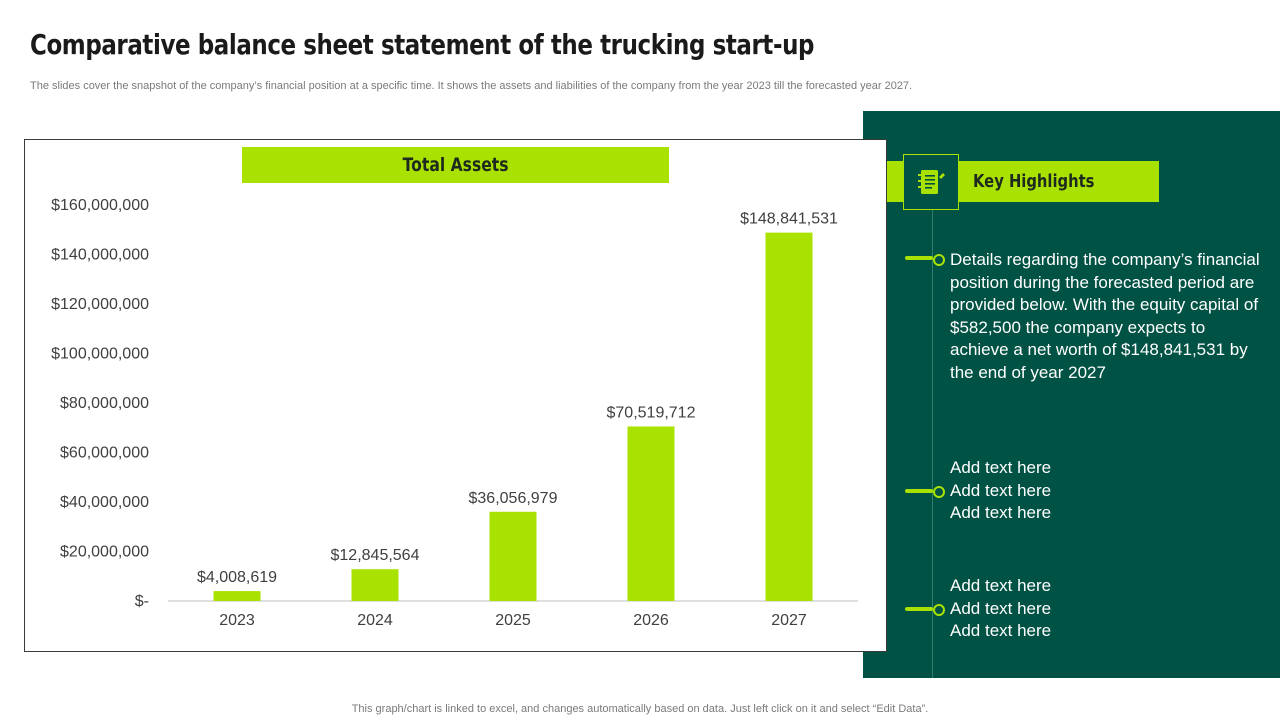  What do you see at coordinates (513, 620) in the screenshot?
I see `x-tick-label: 2025` at bounding box center [513, 620].